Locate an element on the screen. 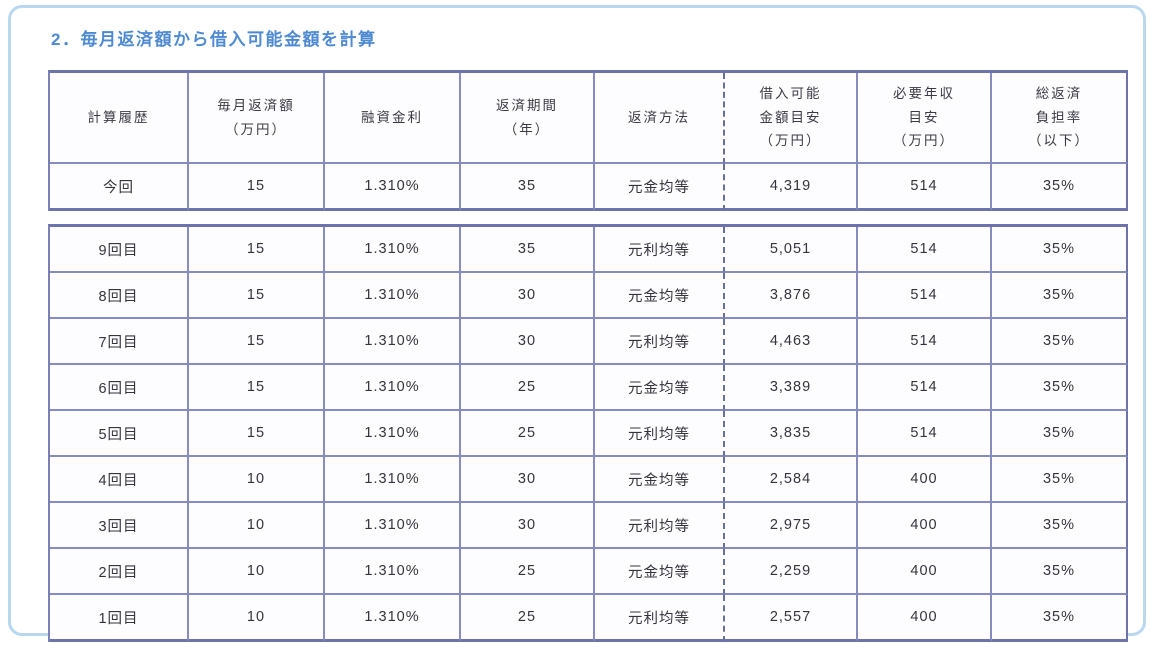  row-label-cell: 9回目 is located at coordinates (119, 250).